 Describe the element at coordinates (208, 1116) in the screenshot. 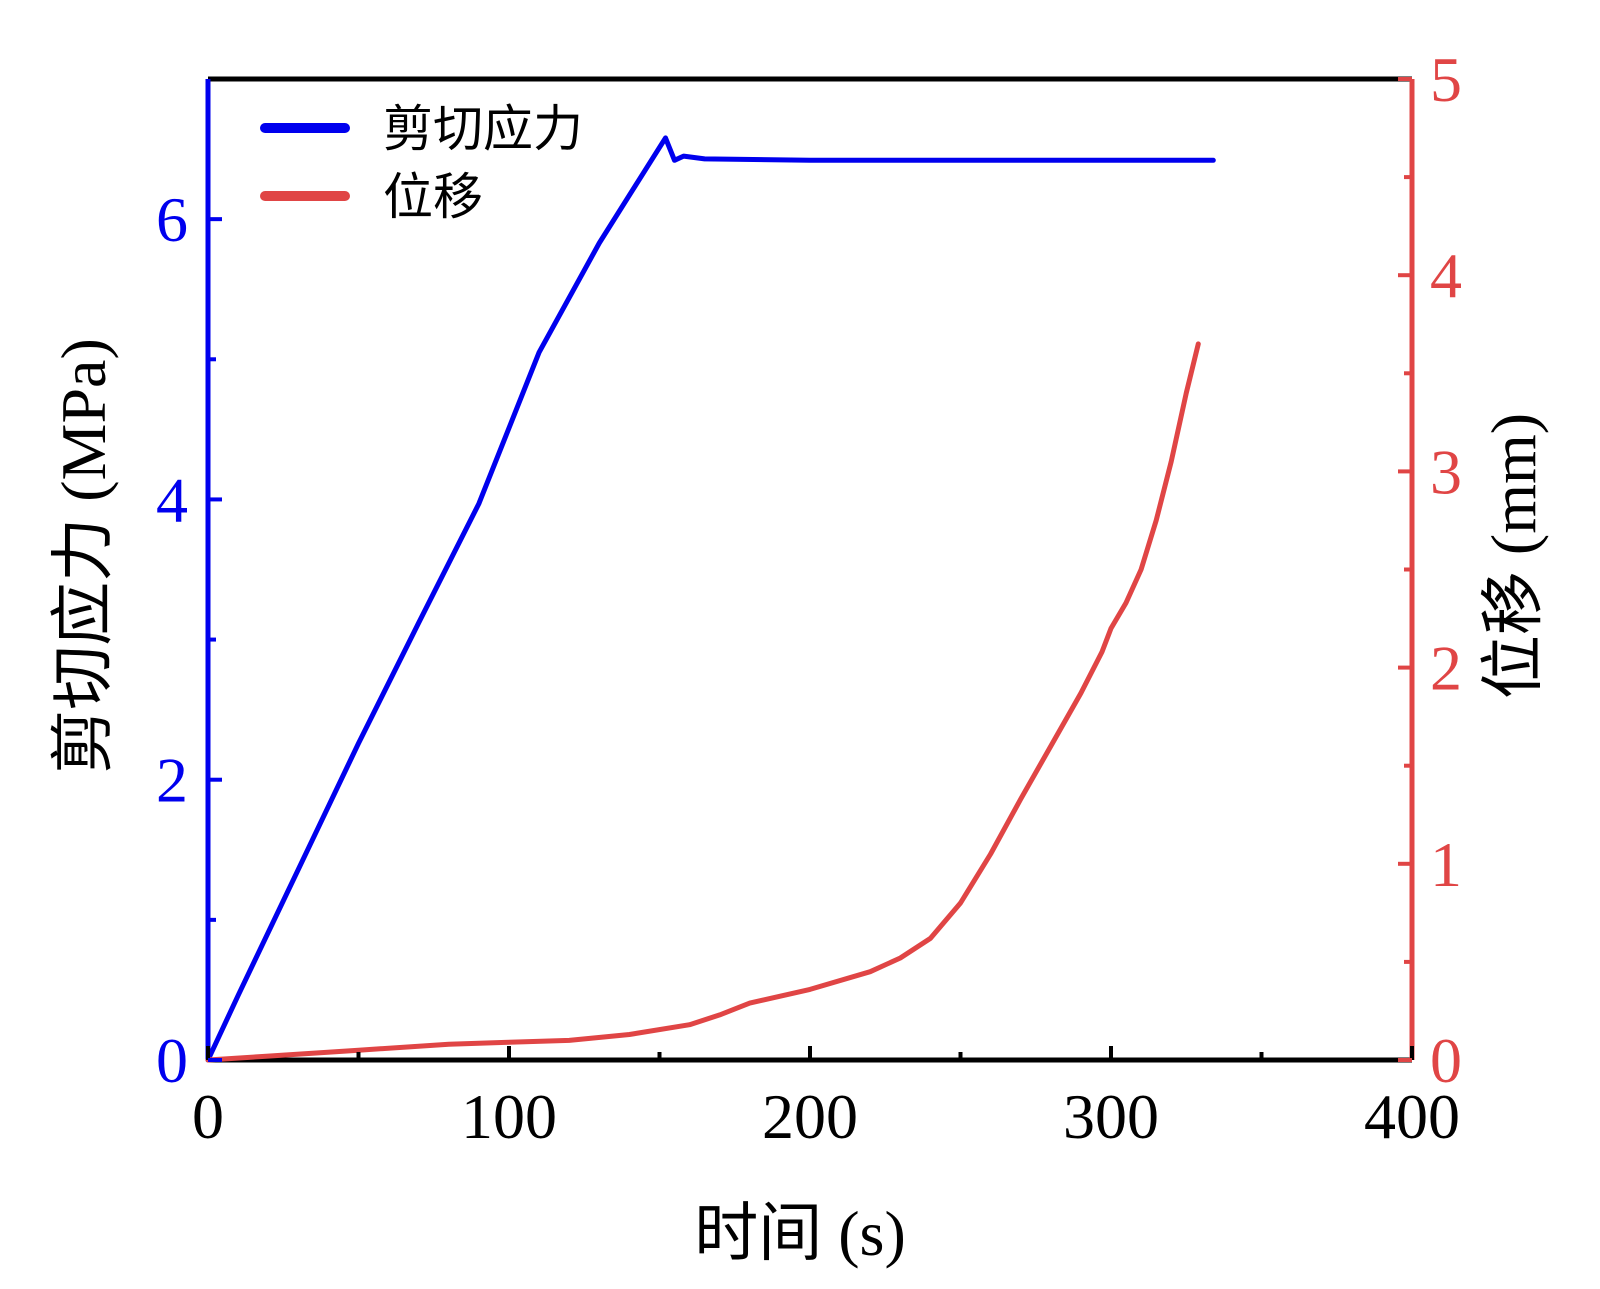

I see `x-tick-label: 0` at that location.